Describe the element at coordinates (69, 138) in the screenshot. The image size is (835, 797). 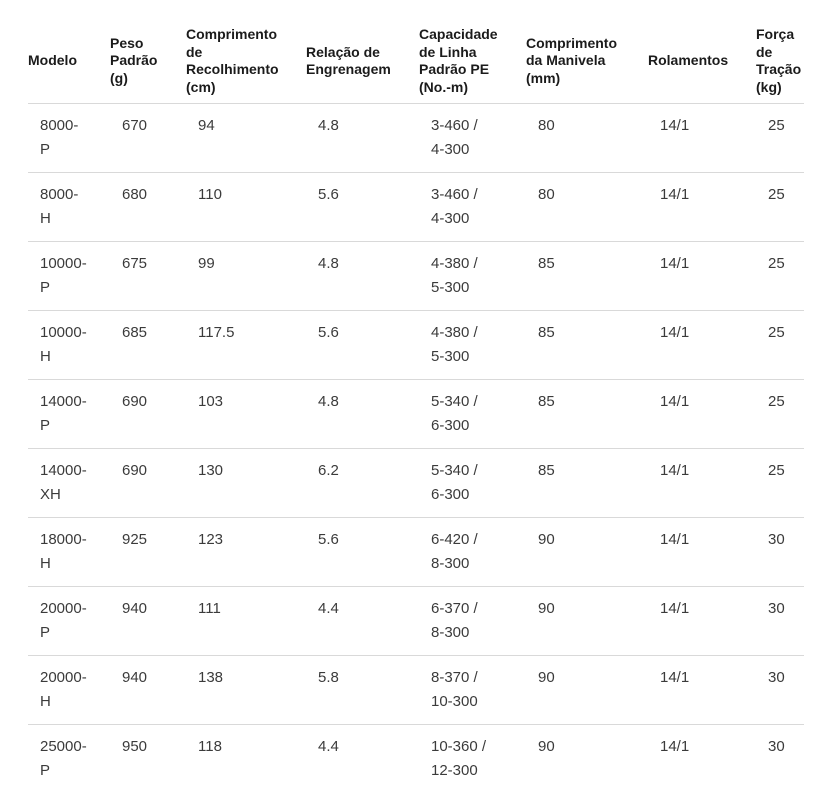
I see `cell-modelo: 8000- P` at that location.